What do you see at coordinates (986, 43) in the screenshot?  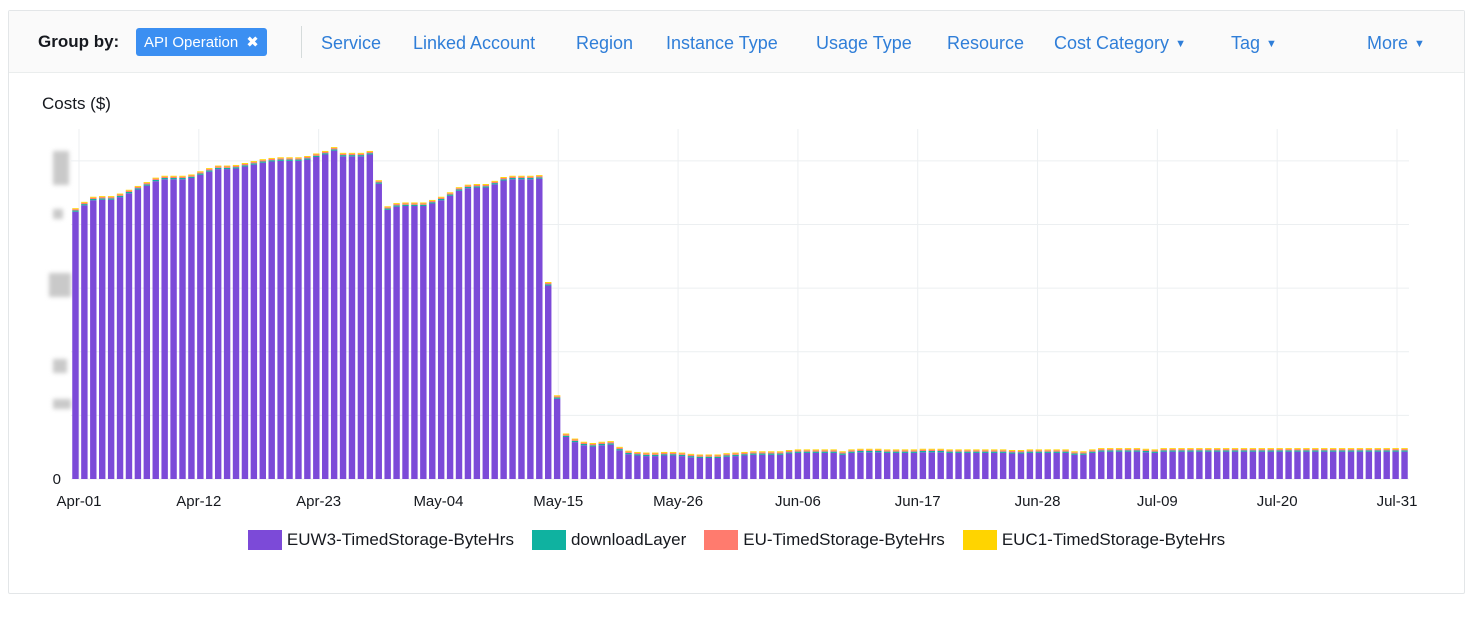 I see `group-by-resource: Resource` at bounding box center [986, 43].